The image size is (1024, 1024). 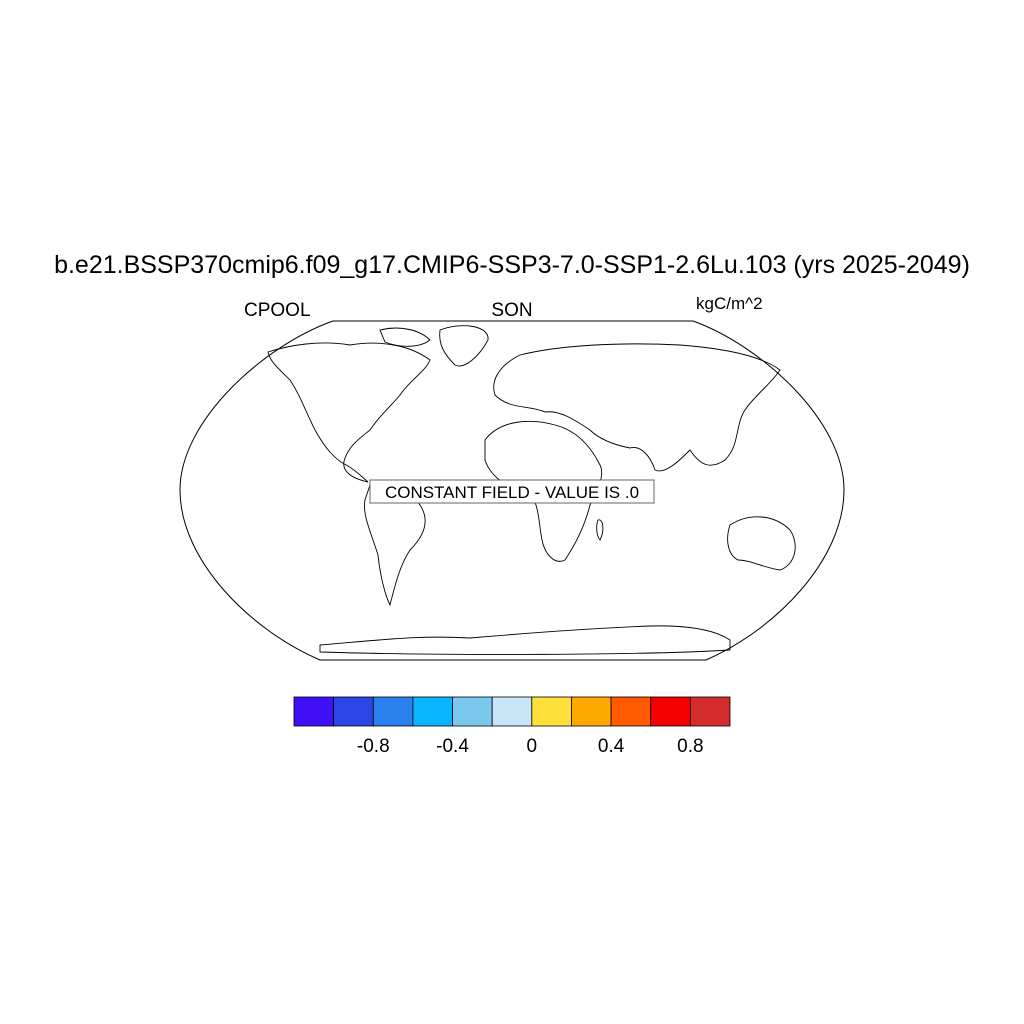 What do you see at coordinates (452, 746) in the screenshot?
I see `colorbar-tick-label: -0.4` at bounding box center [452, 746].